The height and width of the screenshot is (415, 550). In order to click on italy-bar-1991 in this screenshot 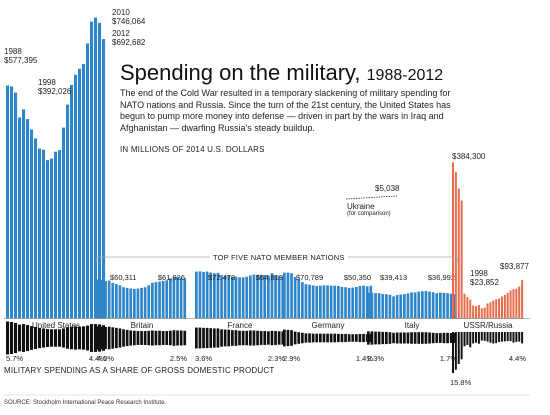, I will do `click(379, 305)`.